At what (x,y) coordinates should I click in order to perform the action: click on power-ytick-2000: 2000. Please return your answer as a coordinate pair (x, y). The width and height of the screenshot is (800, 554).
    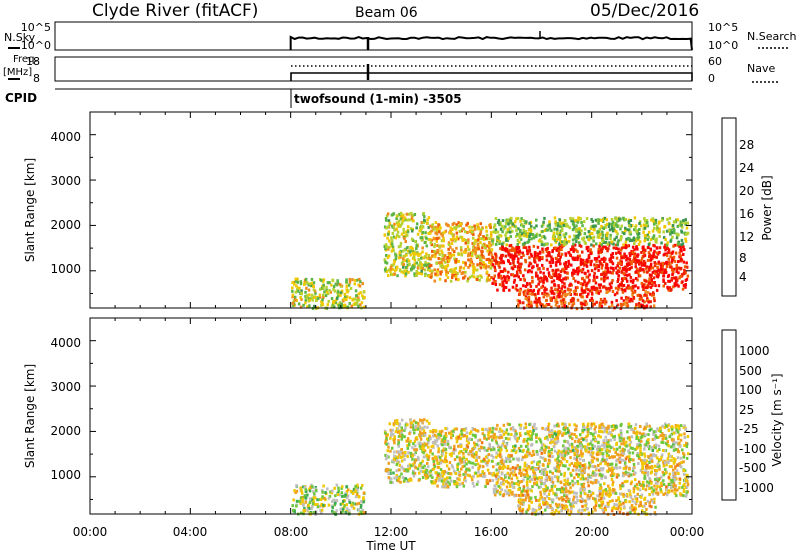
    Looking at the image, I should click on (65, 225).